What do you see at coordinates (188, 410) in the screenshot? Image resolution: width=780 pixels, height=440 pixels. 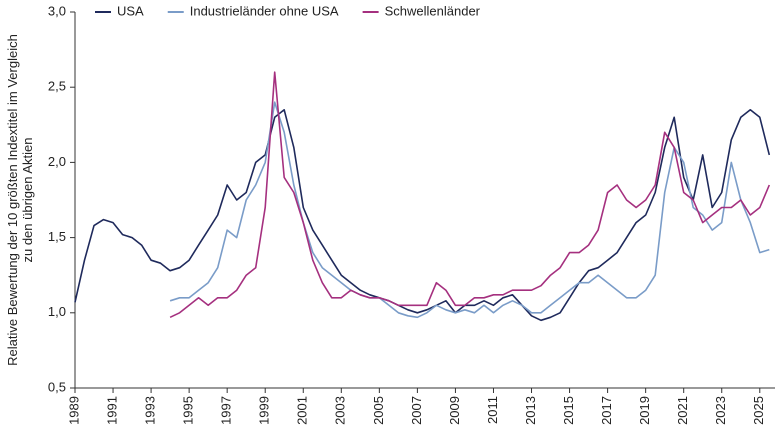 I see `x-tick-label: 1995` at bounding box center [188, 410].